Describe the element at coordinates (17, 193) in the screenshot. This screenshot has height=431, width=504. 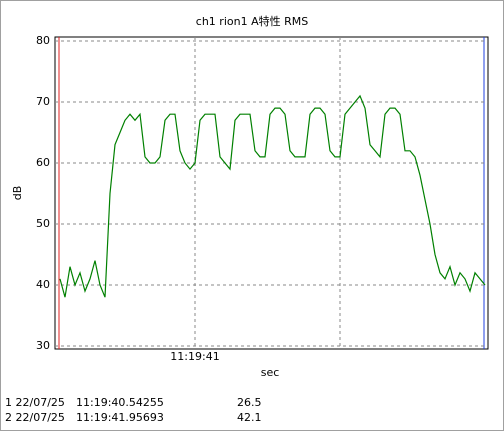
I see `y-axis-label: dB` at that location.